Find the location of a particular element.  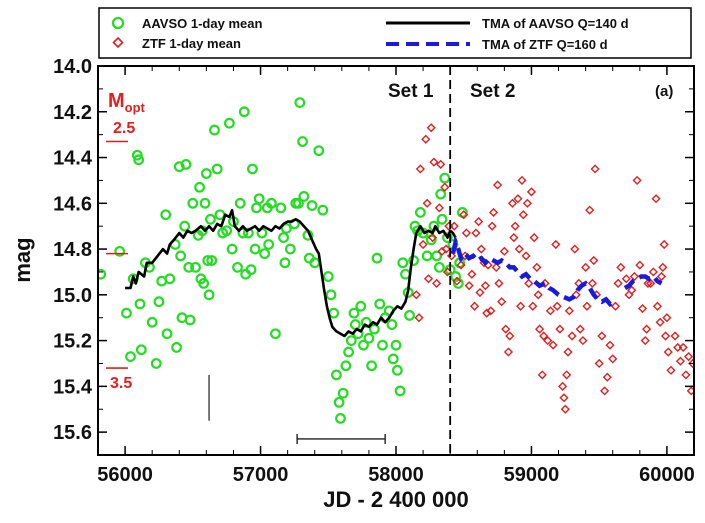

y-tick-label: 14.8 is located at coordinates (72, 250).